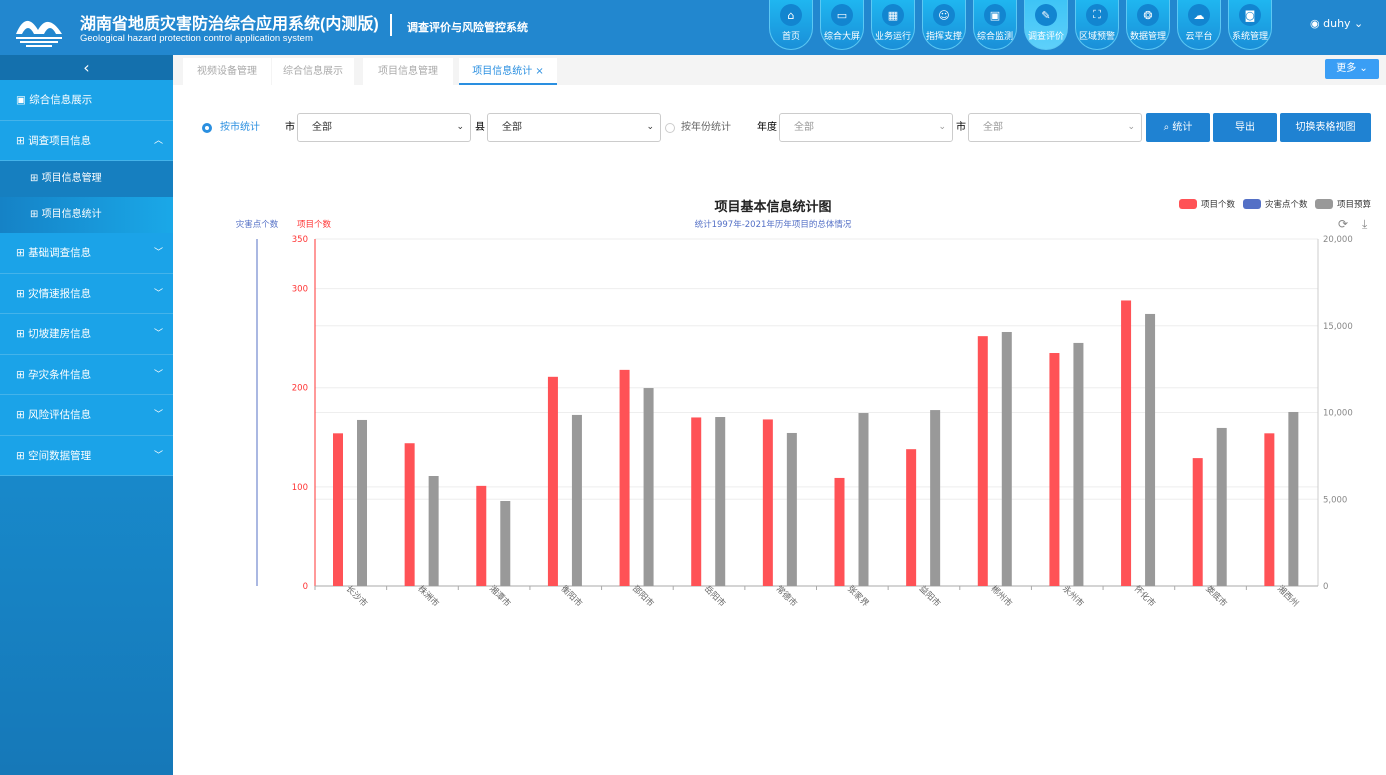 The image size is (1386, 775). I want to click on right-tick-label: 20,000, so click(1338, 240).